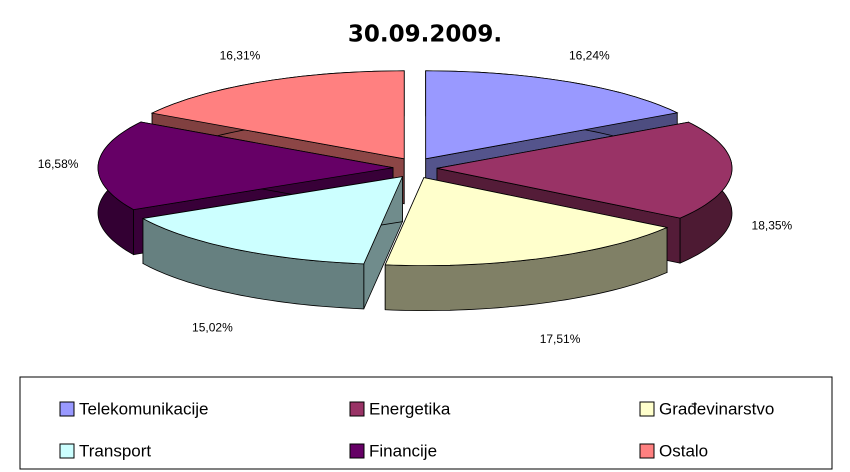  I want to click on data-label: 16,58%, so click(58, 164).